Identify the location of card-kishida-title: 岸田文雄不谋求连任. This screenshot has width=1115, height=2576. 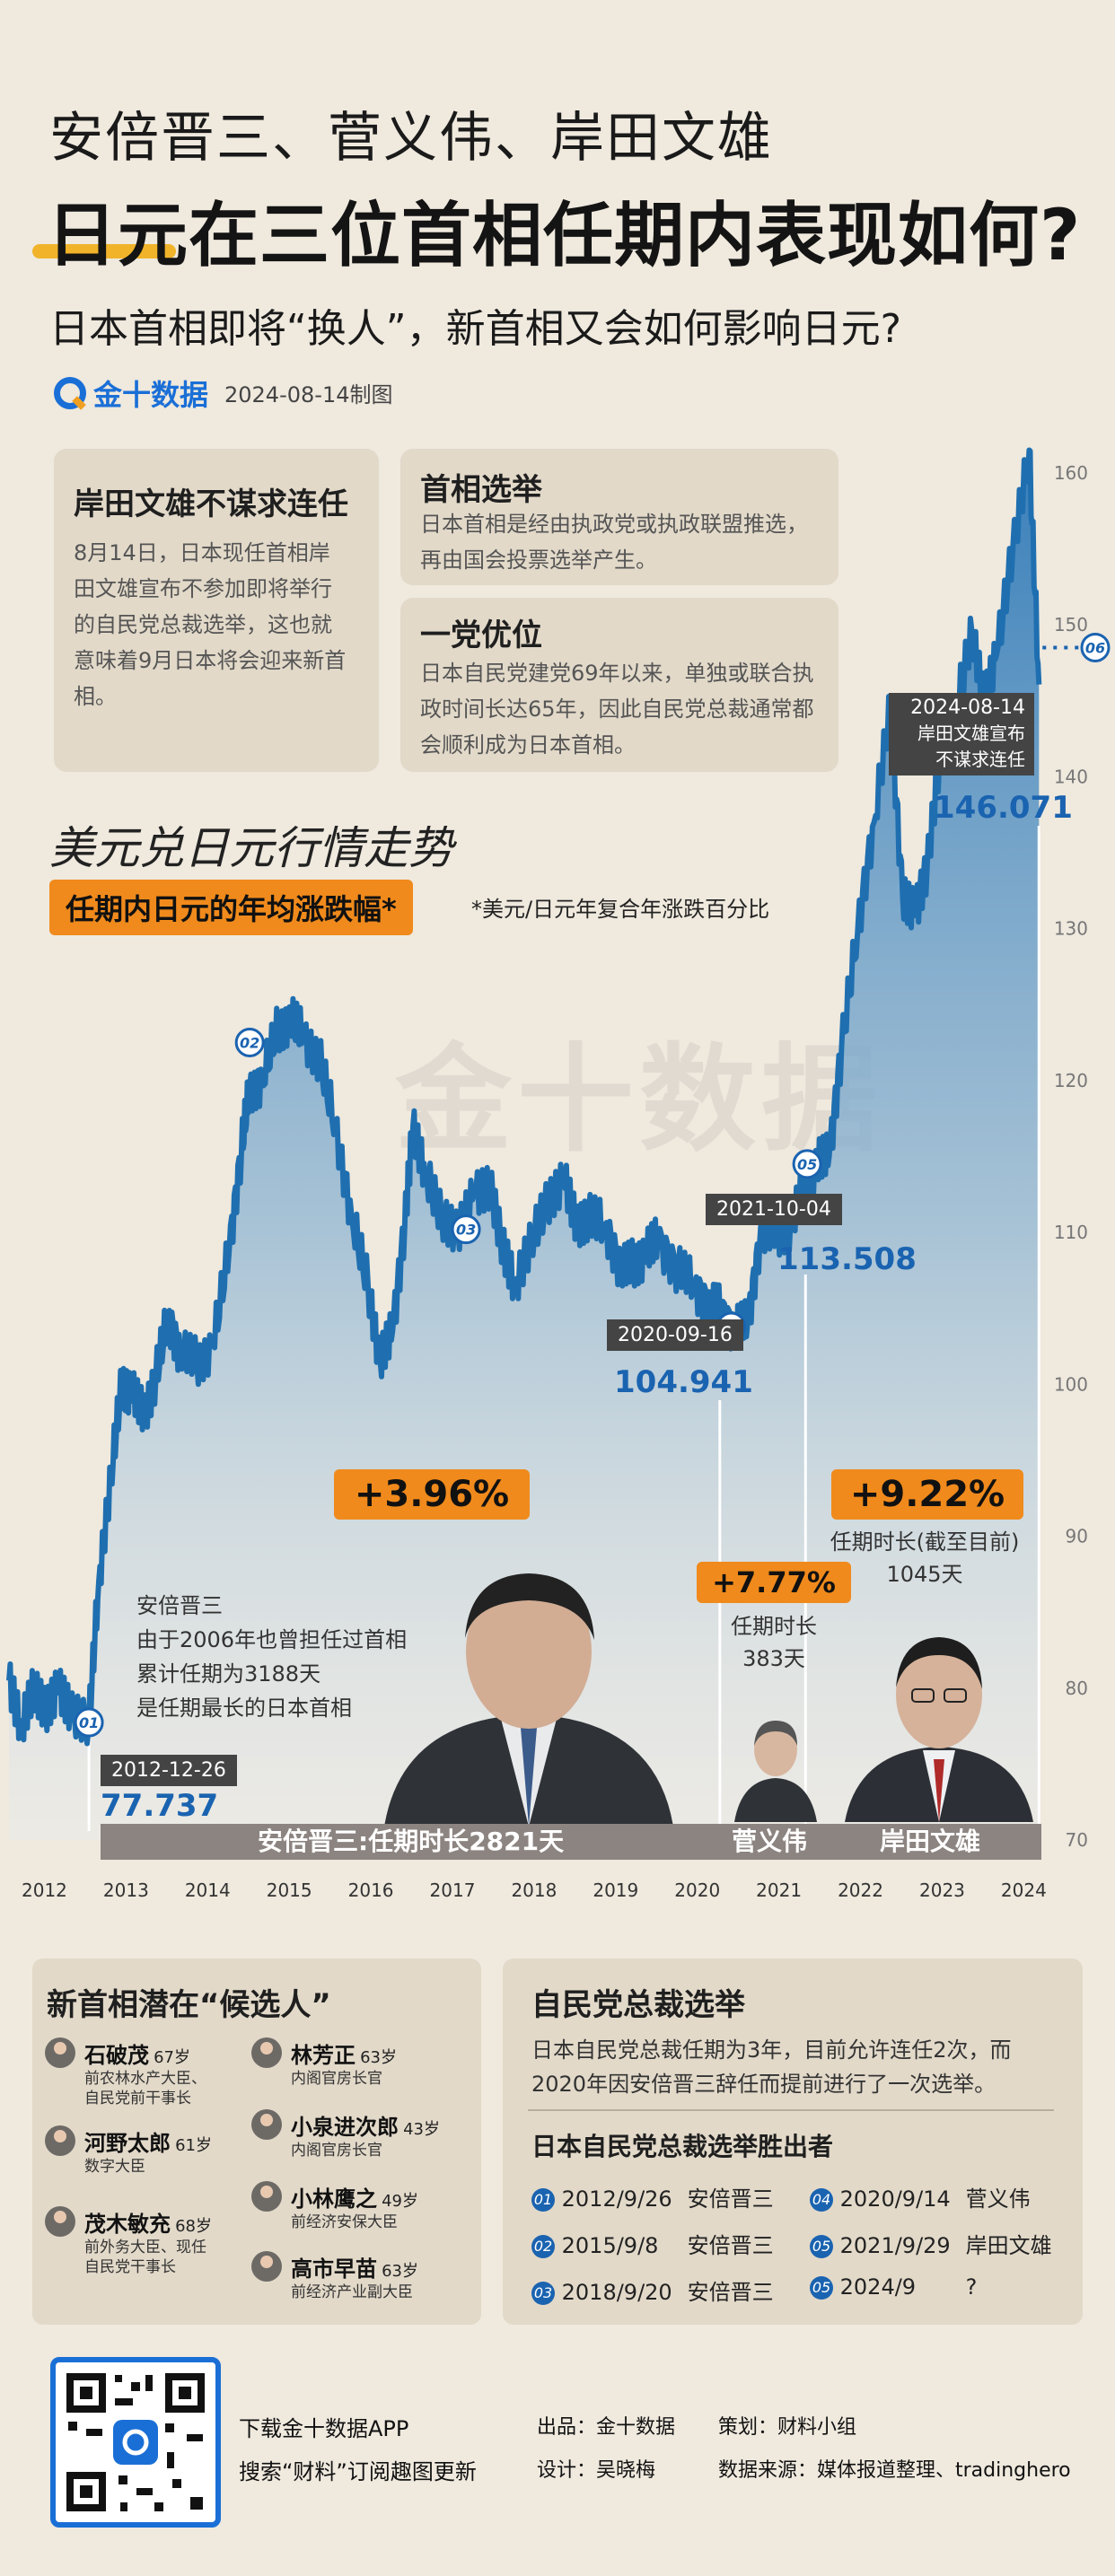
(211, 504).